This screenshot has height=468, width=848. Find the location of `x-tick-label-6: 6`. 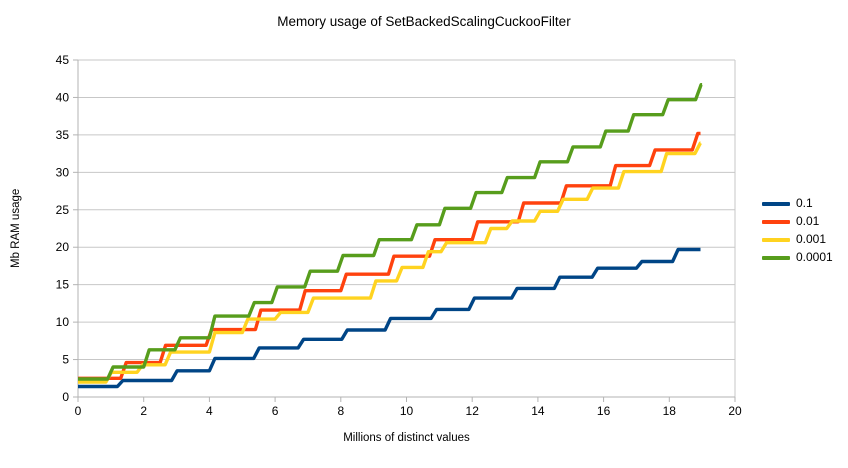

x-tick-label-6: 6 is located at coordinates (275, 411).